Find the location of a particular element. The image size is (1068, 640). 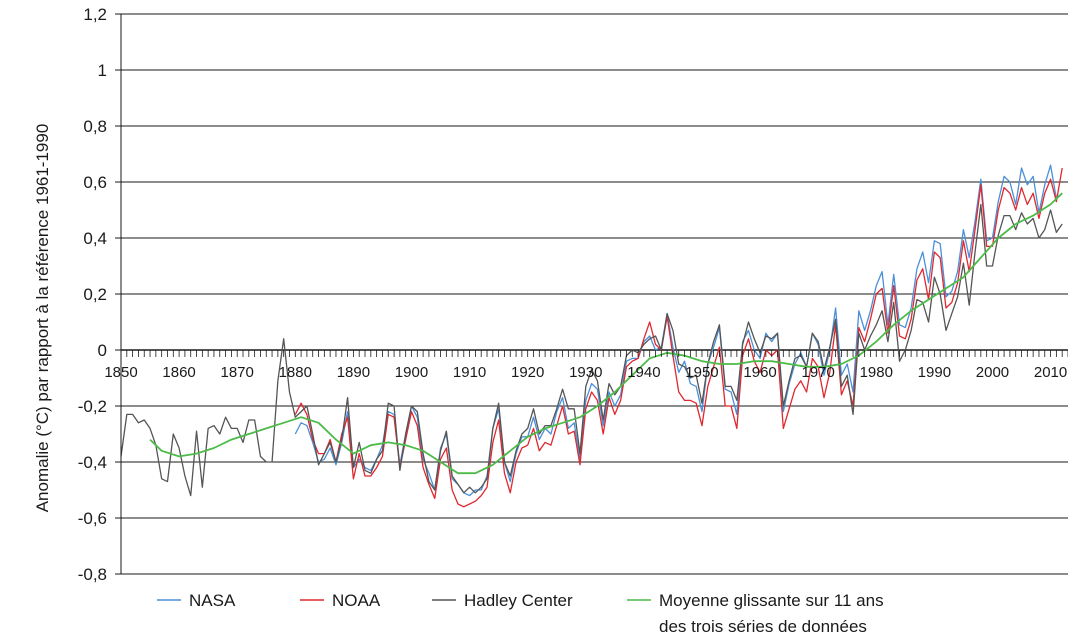

x-tick-label: 1970 is located at coordinates (817, 372).